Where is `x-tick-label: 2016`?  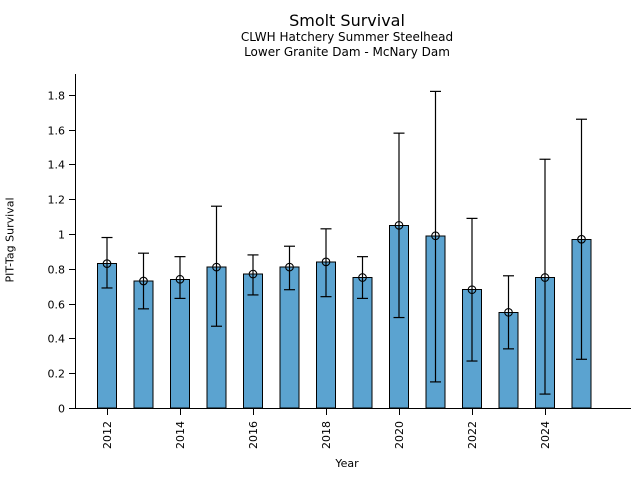
x-tick-label: 2016 is located at coordinates (253, 435).